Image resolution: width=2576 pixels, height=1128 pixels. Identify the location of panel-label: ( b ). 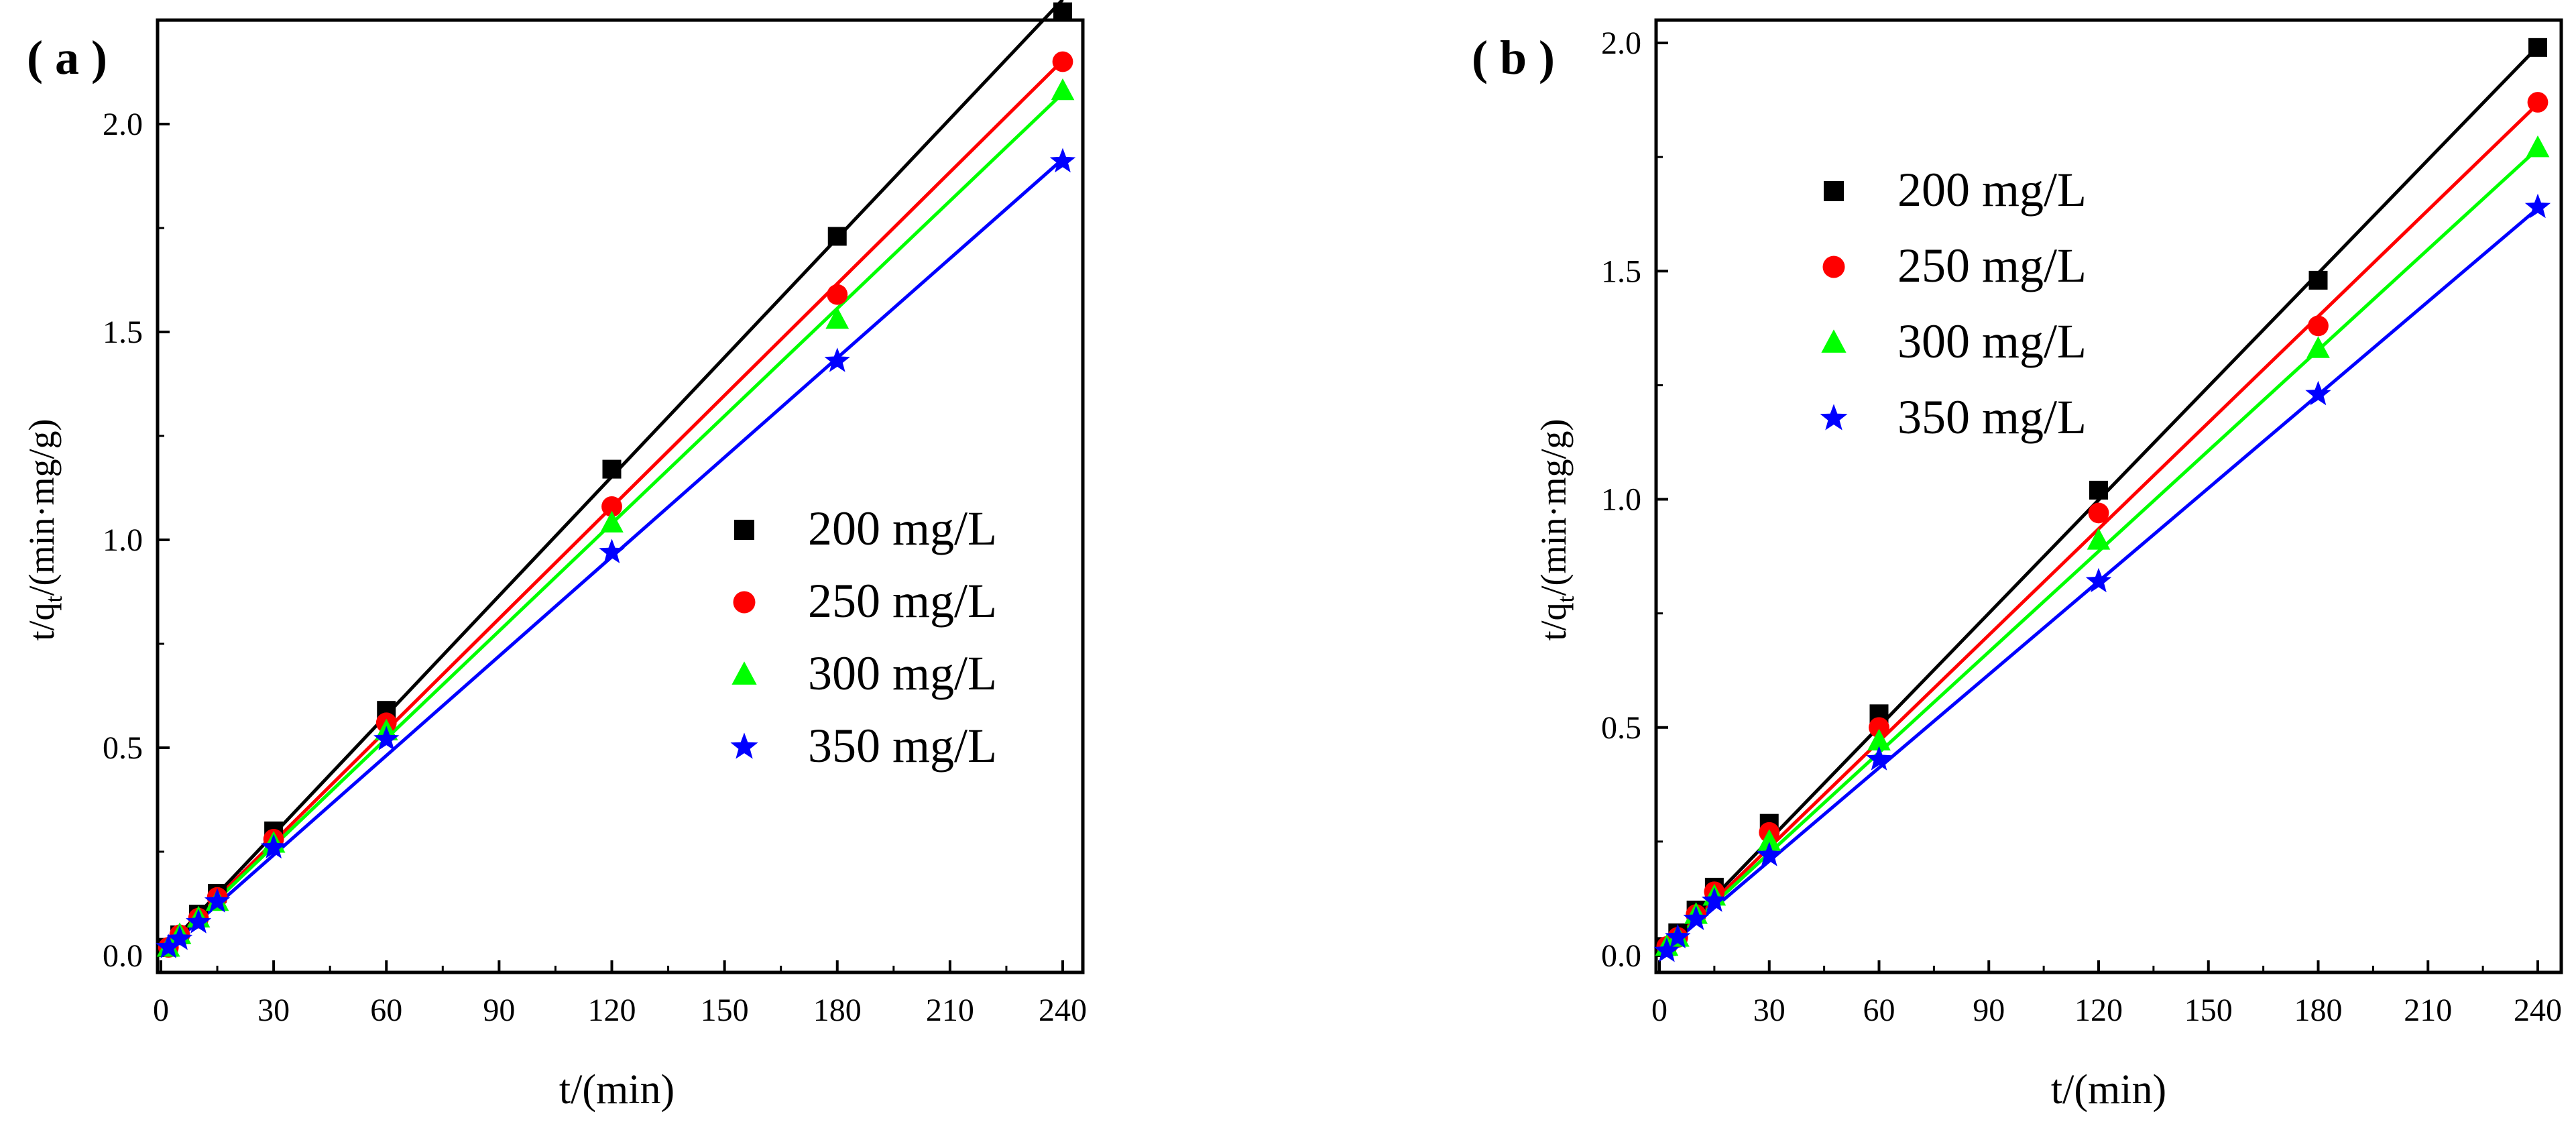
(1513, 57).